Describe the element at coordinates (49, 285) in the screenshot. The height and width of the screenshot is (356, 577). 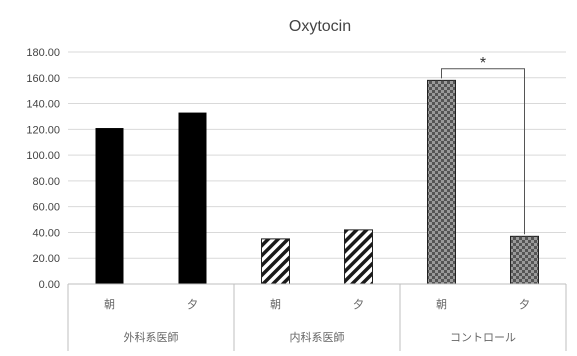
I see `y-tick-label: 0.00` at that location.